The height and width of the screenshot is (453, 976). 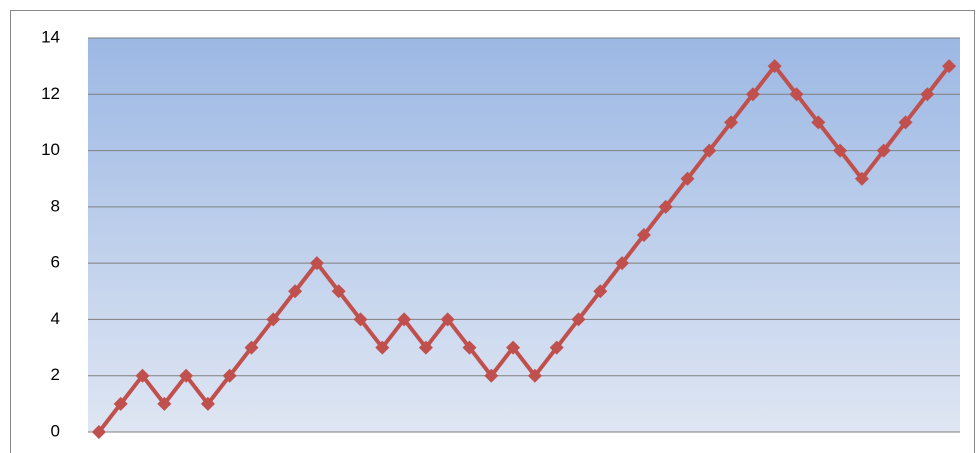 What do you see at coordinates (55, 262) in the screenshot?
I see `y-tick-label: 6` at bounding box center [55, 262].